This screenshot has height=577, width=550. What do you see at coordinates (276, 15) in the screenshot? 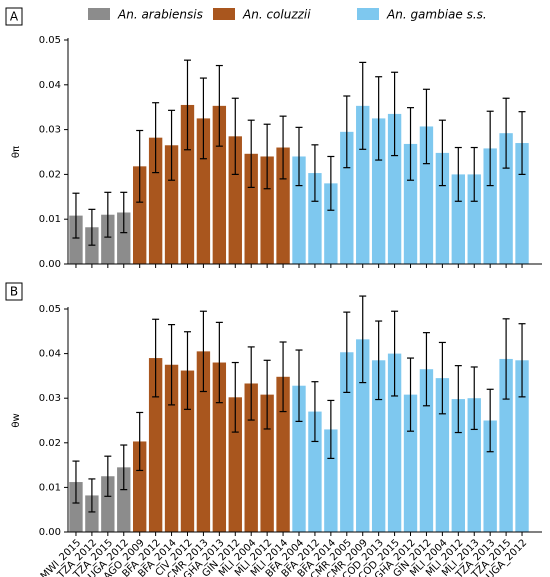
I see `legend-label: An. coluzzii` at bounding box center [276, 15].